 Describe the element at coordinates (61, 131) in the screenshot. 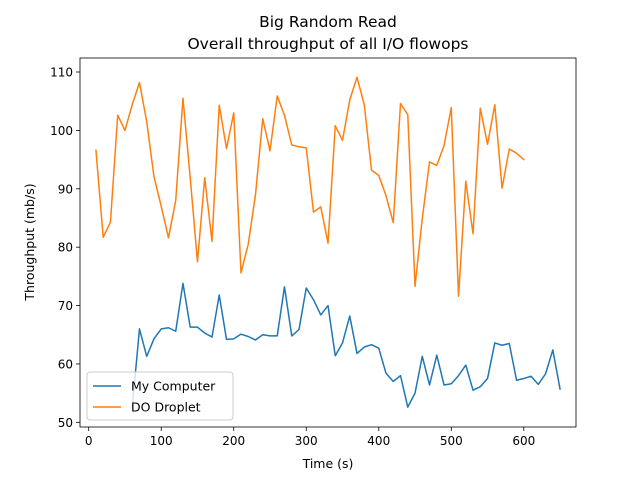

I see `y-tick-label: 100` at that location.